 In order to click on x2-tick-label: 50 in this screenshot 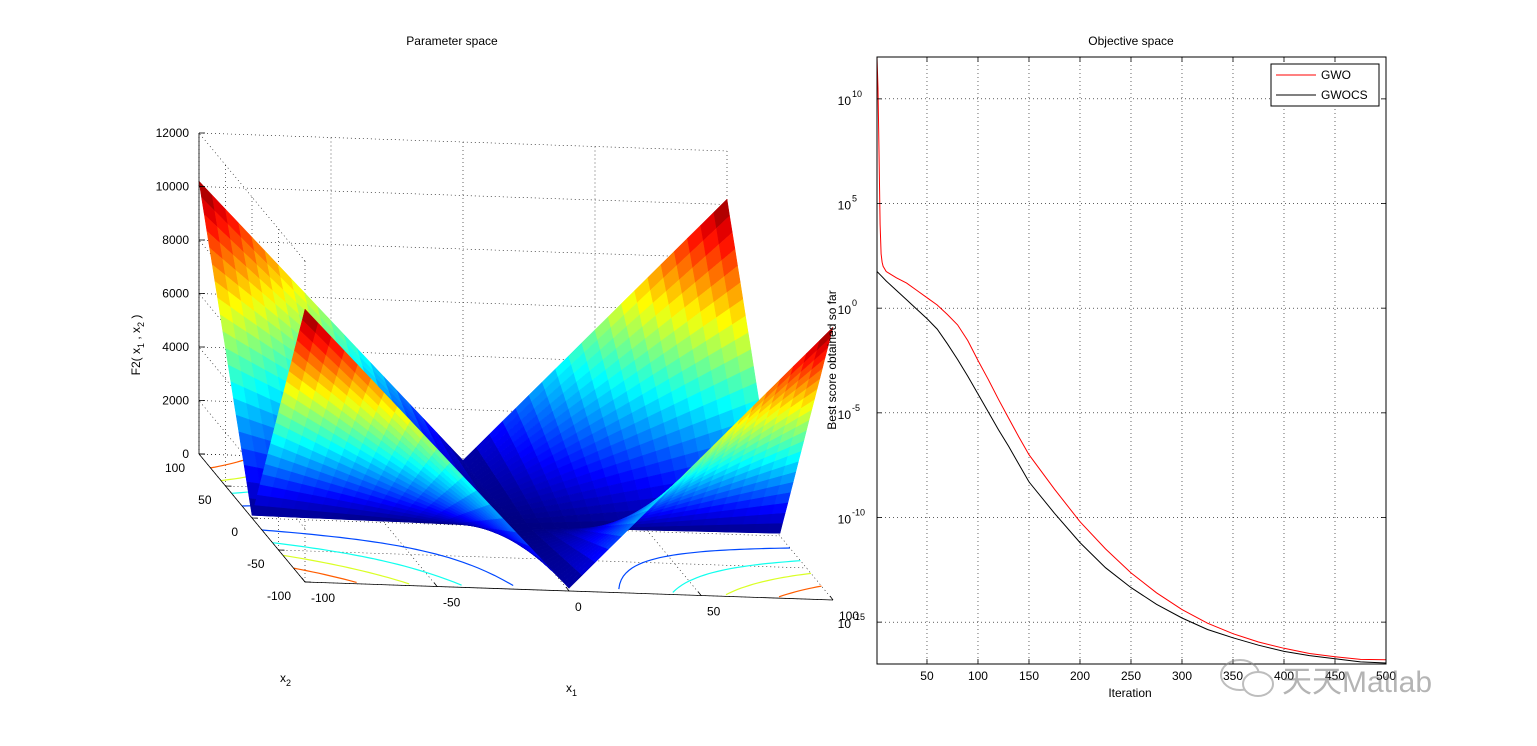, I will do `click(205, 500)`.